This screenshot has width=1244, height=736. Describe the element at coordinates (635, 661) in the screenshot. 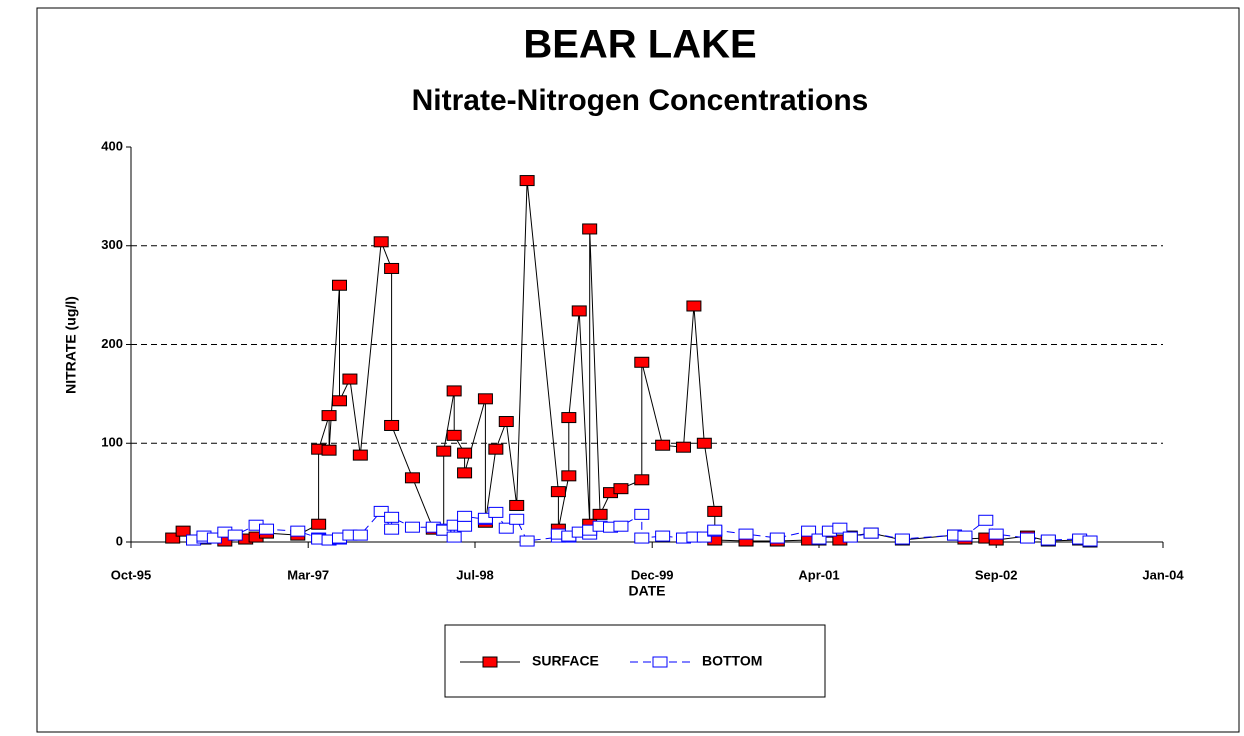

I see `legend-box` at that location.